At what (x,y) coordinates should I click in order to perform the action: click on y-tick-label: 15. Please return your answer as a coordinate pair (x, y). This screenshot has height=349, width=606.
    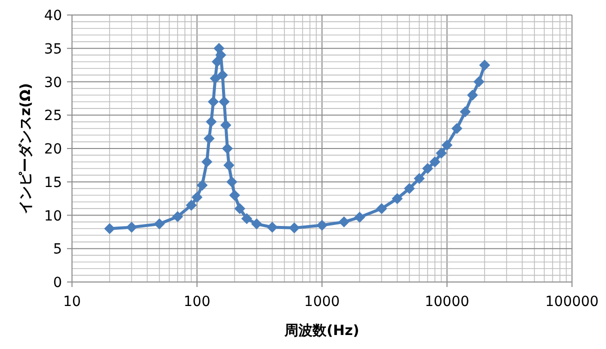
    Looking at the image, I should click on (53, 182).